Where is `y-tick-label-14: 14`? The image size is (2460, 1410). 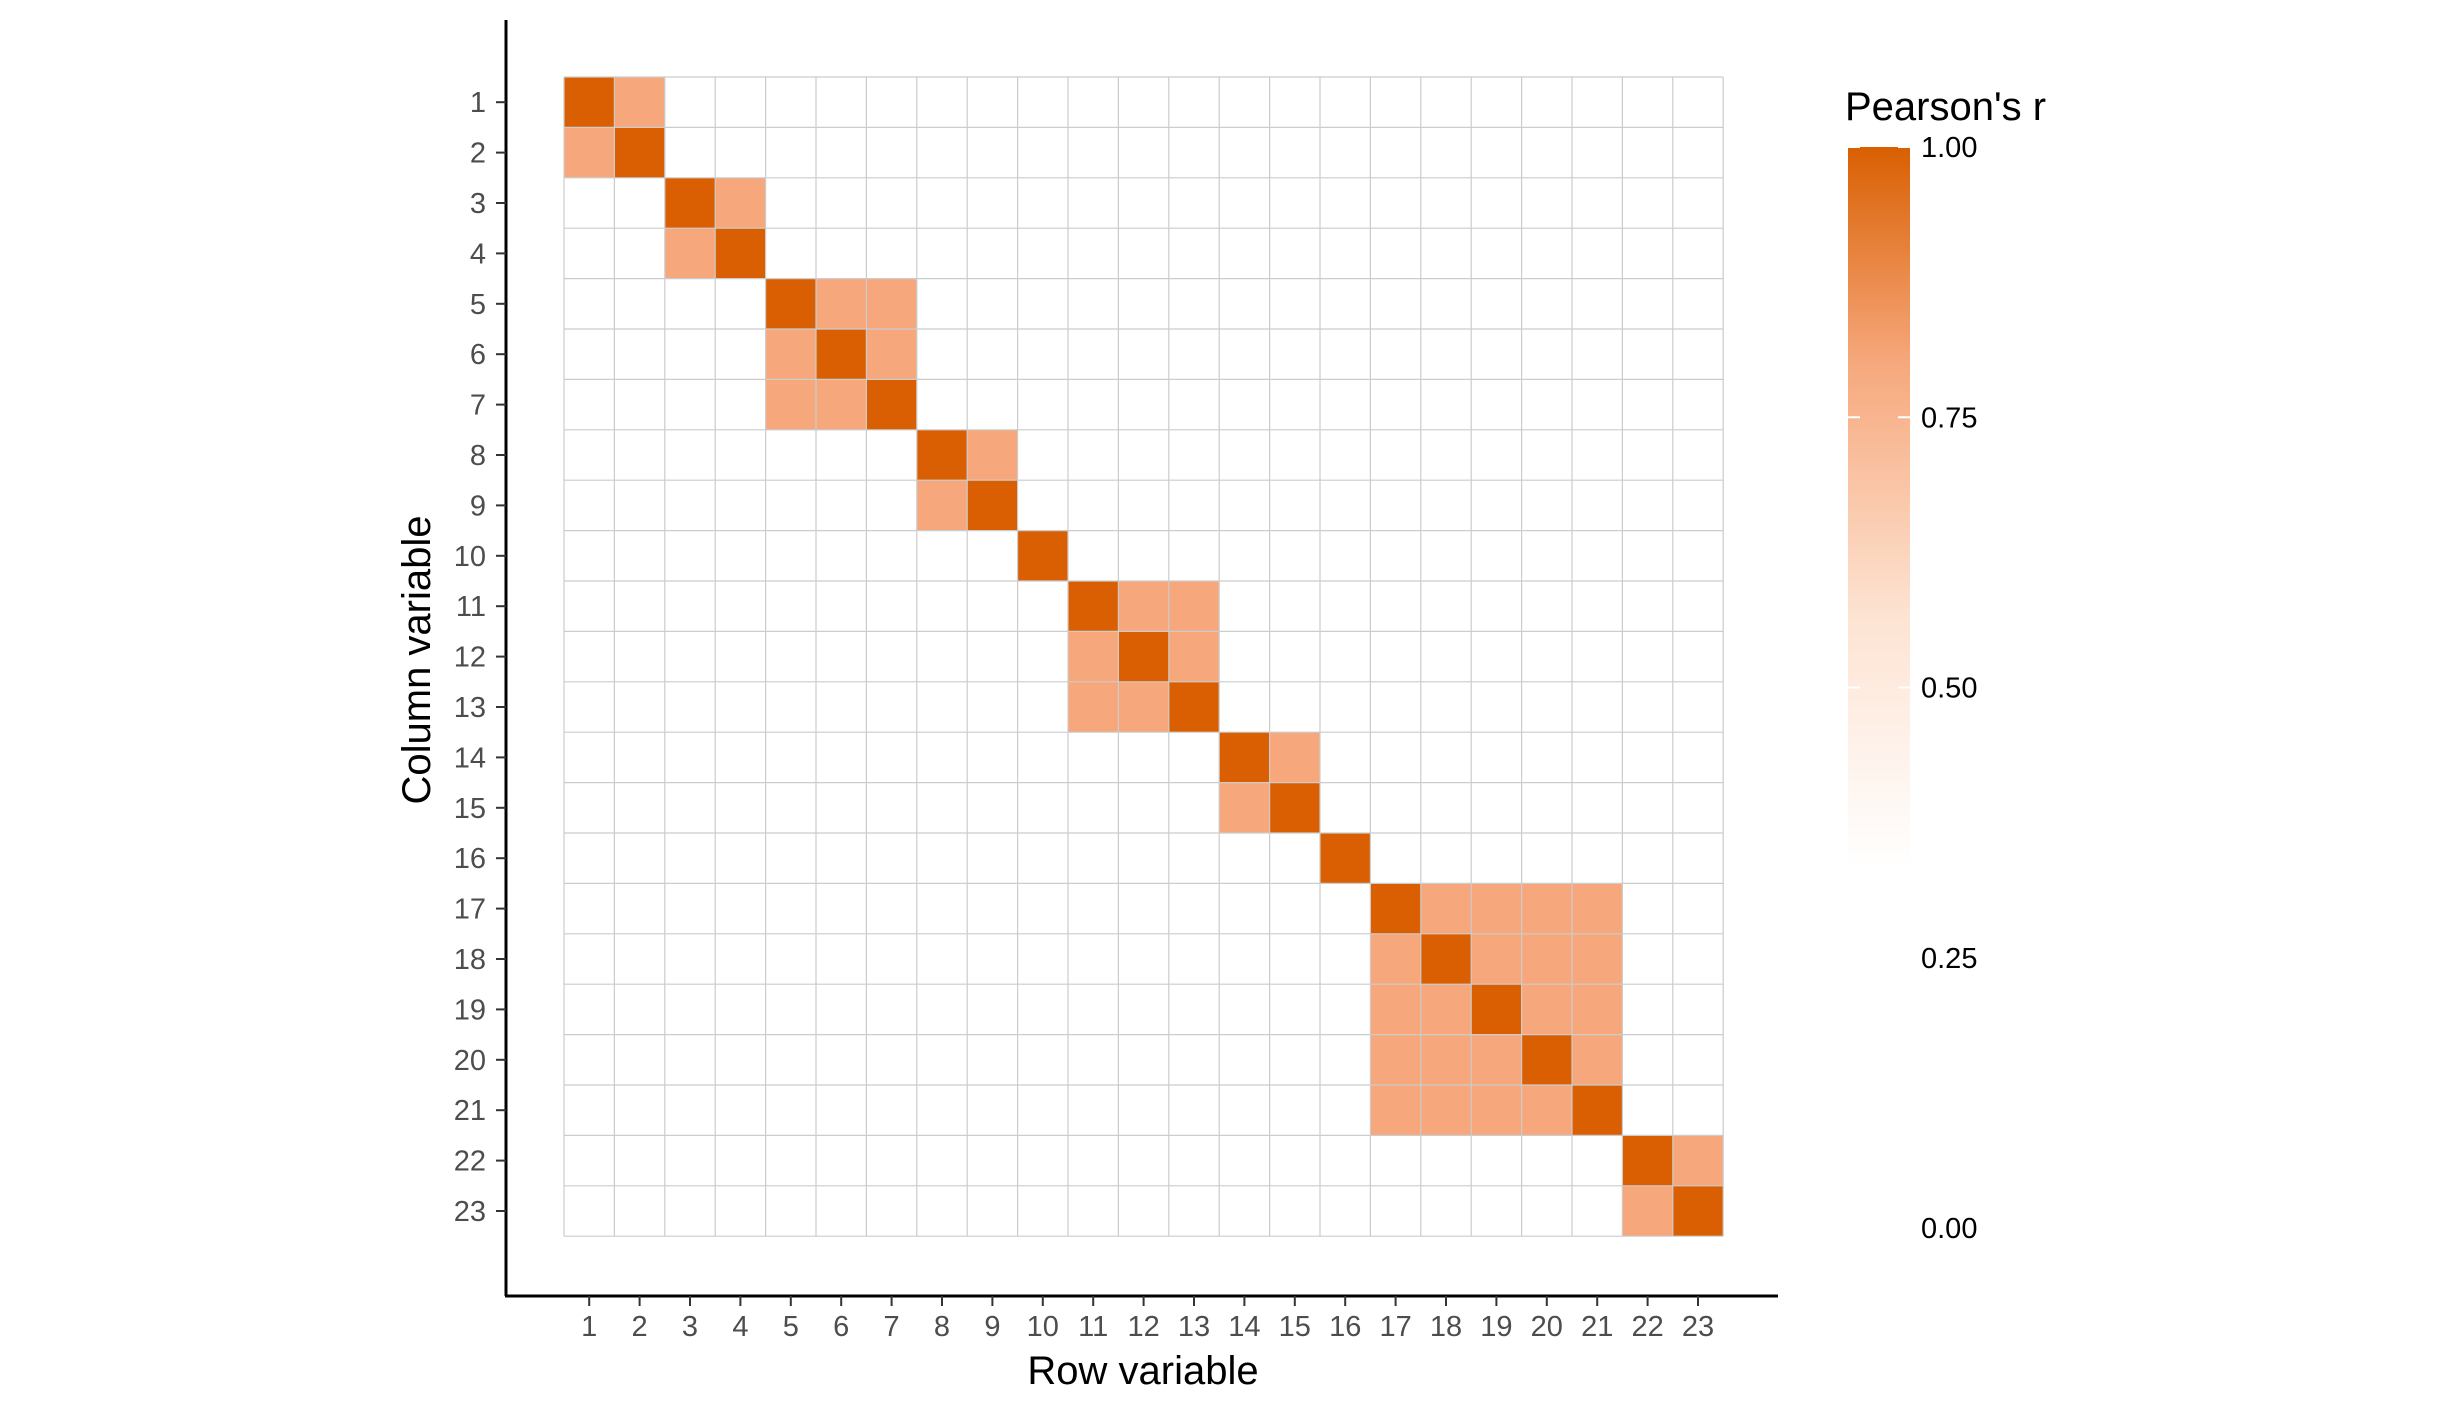
y-tick-label-14: 14 is located at coordinates (470, 758).